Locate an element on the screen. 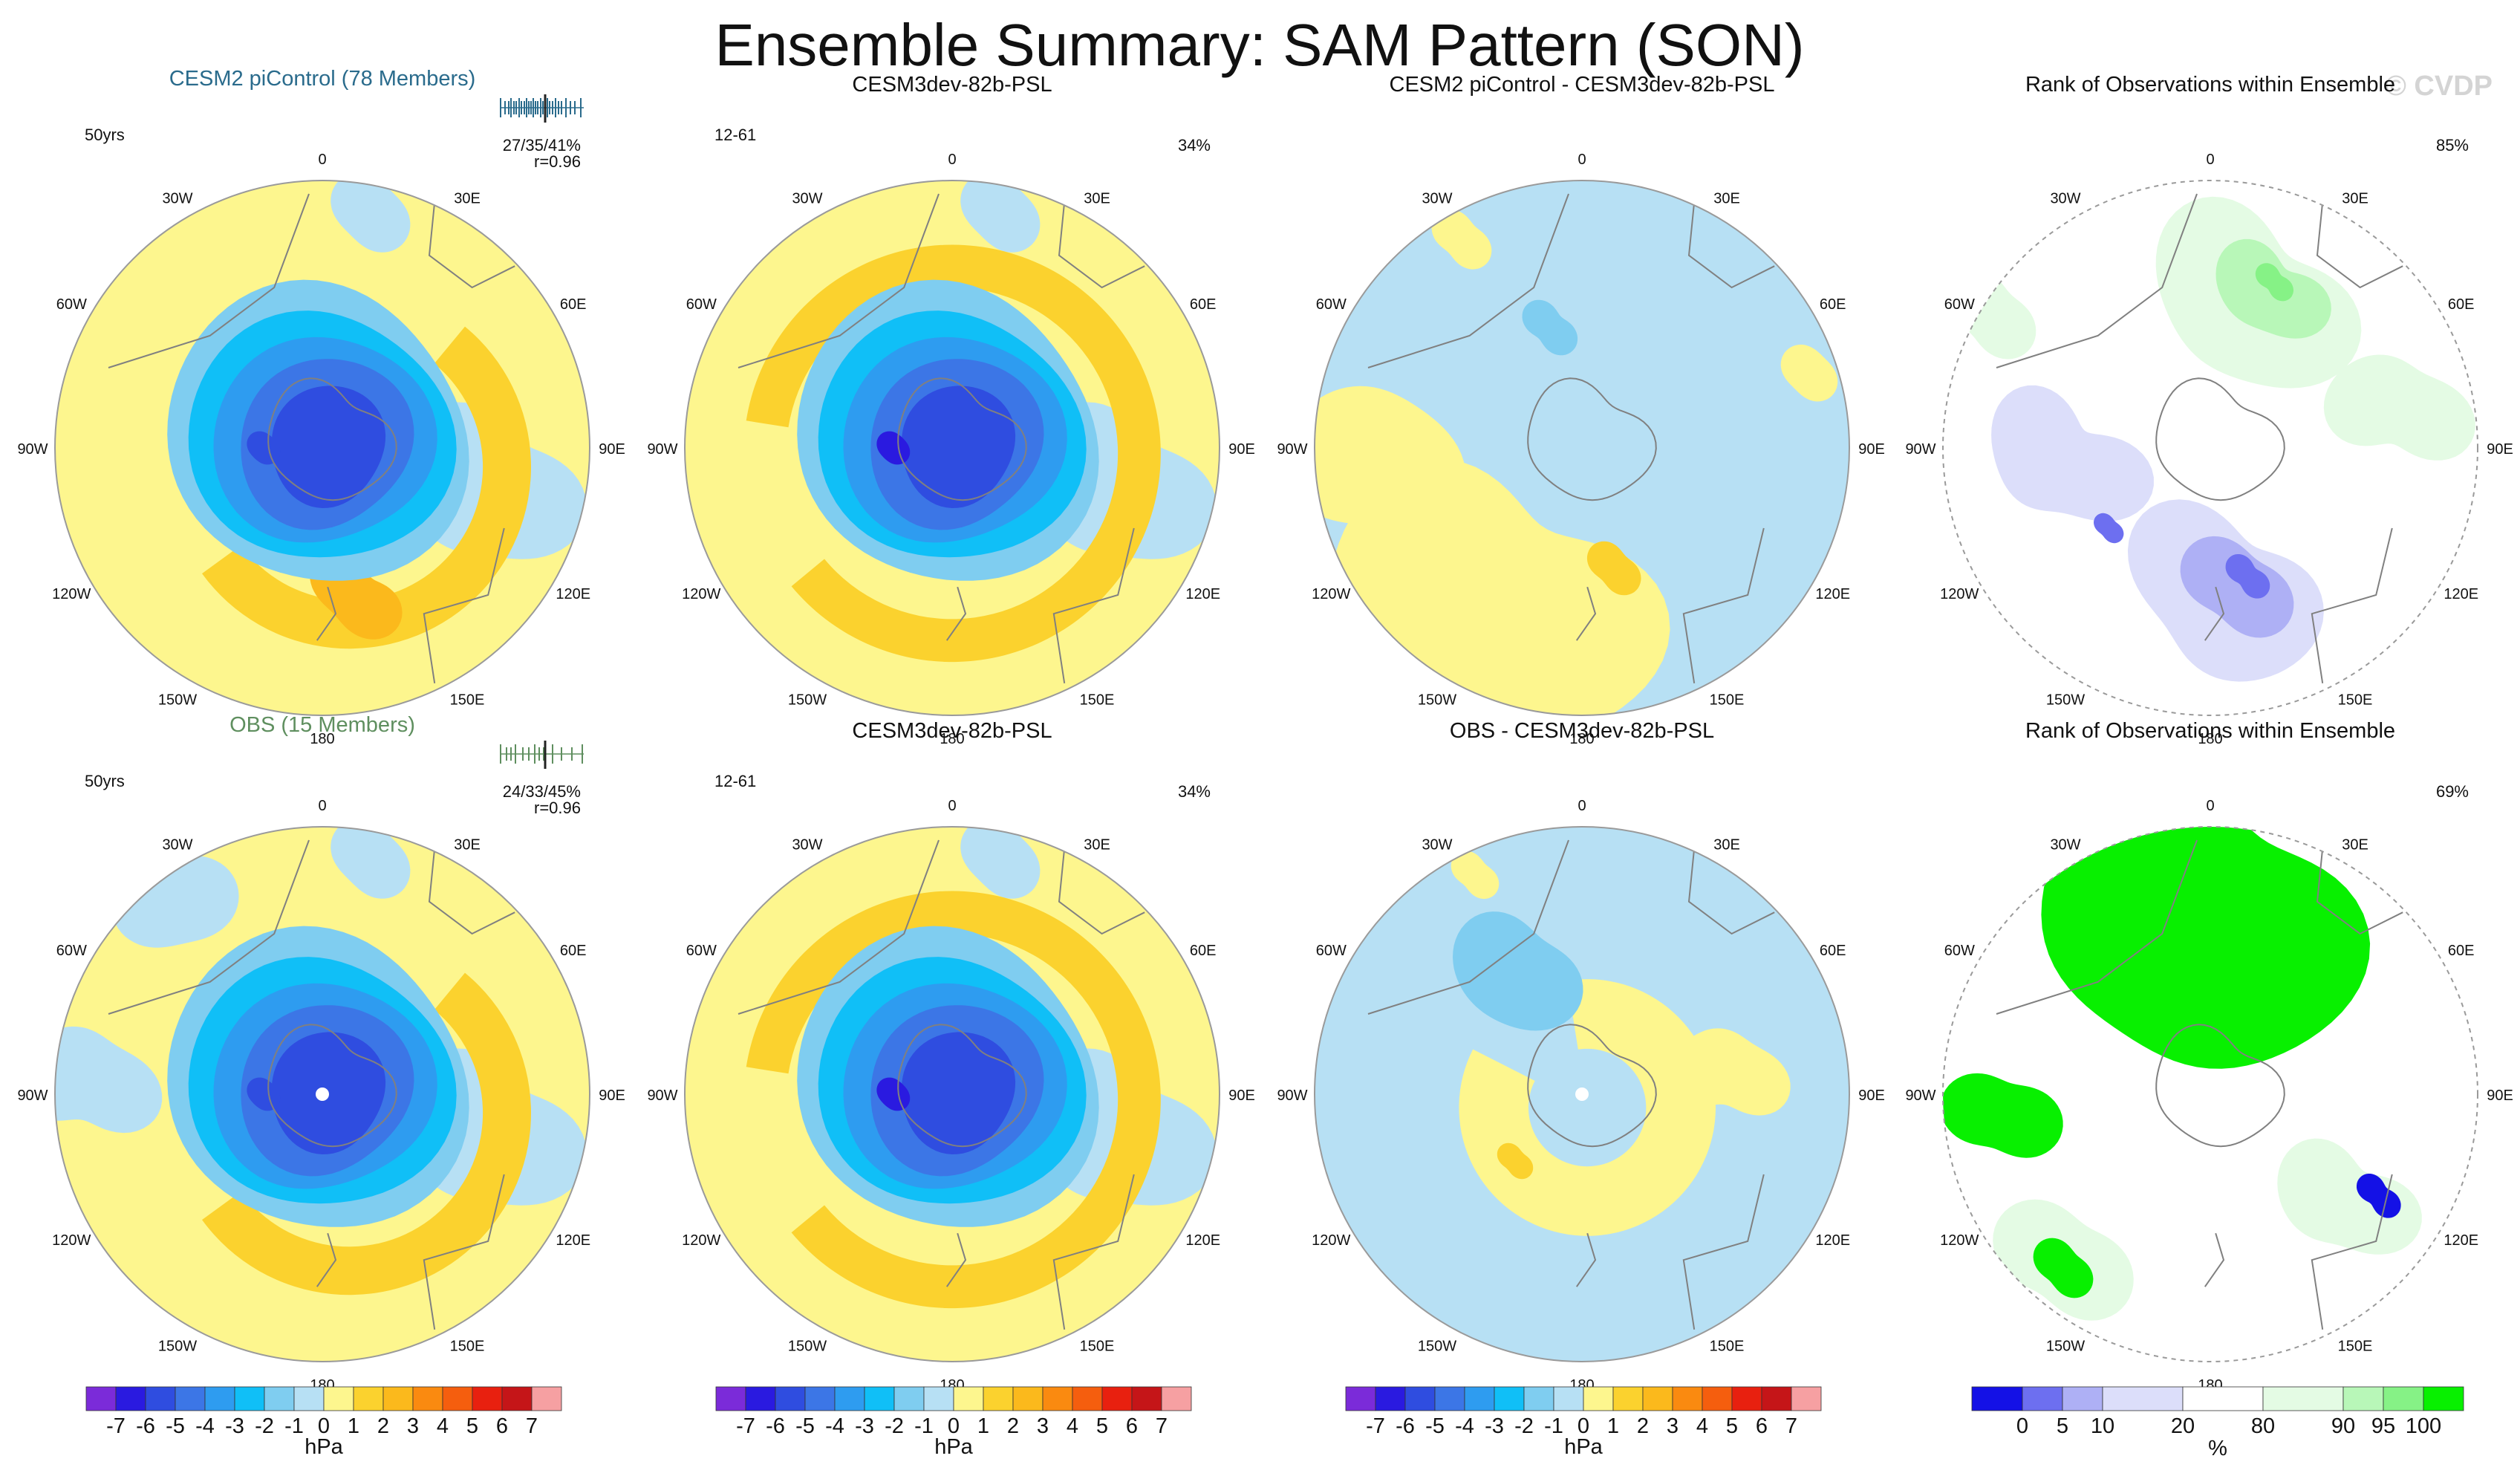  longitude-label: 120E is located at coordinates (1203, 1240).